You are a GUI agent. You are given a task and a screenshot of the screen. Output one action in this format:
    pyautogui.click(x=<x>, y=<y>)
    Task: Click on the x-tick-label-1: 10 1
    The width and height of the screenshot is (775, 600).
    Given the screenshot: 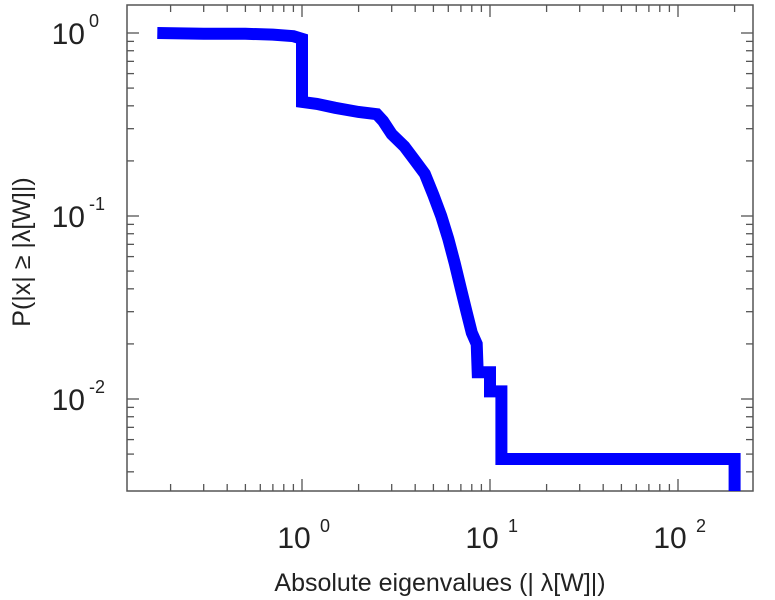 What is the action you would take?
    pyautogui.click(x=491, y=535)
    